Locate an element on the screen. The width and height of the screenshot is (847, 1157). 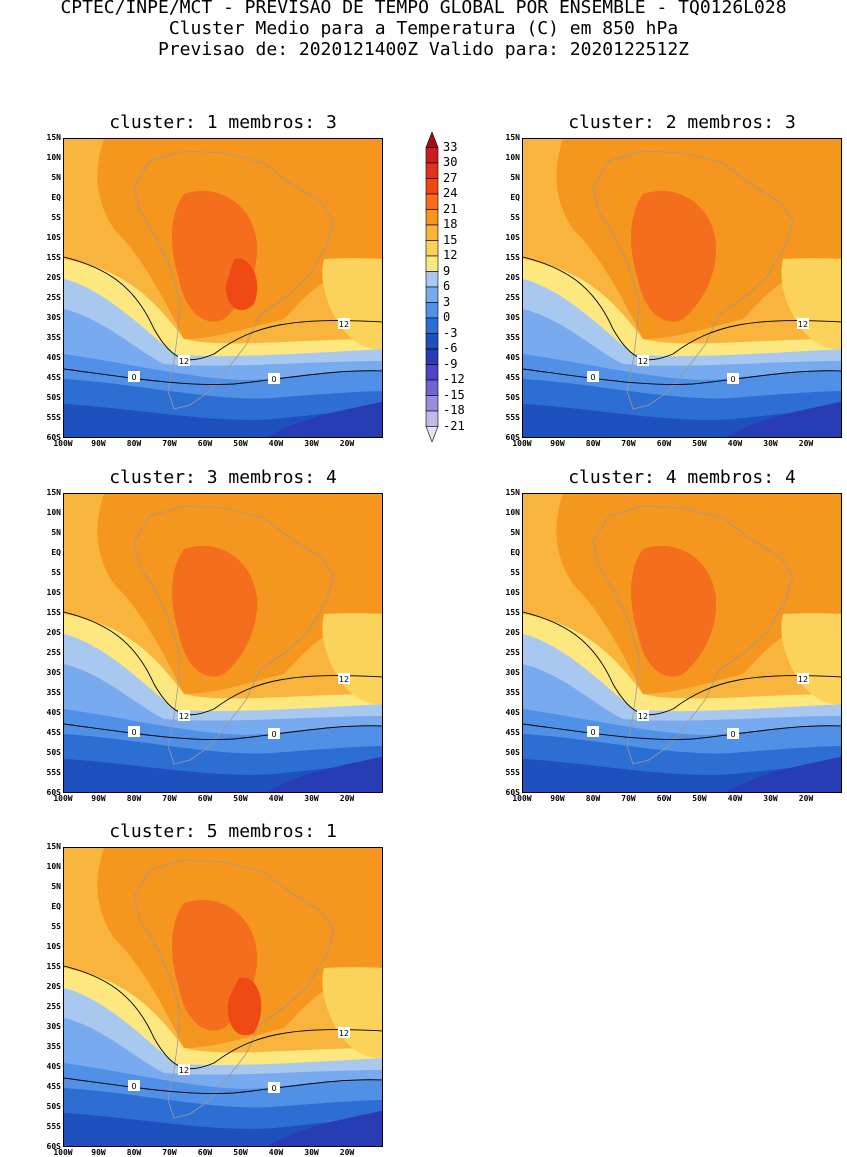
panel-title-3: cluster: 3 membros: 4 is located at coordinates (223, 477).